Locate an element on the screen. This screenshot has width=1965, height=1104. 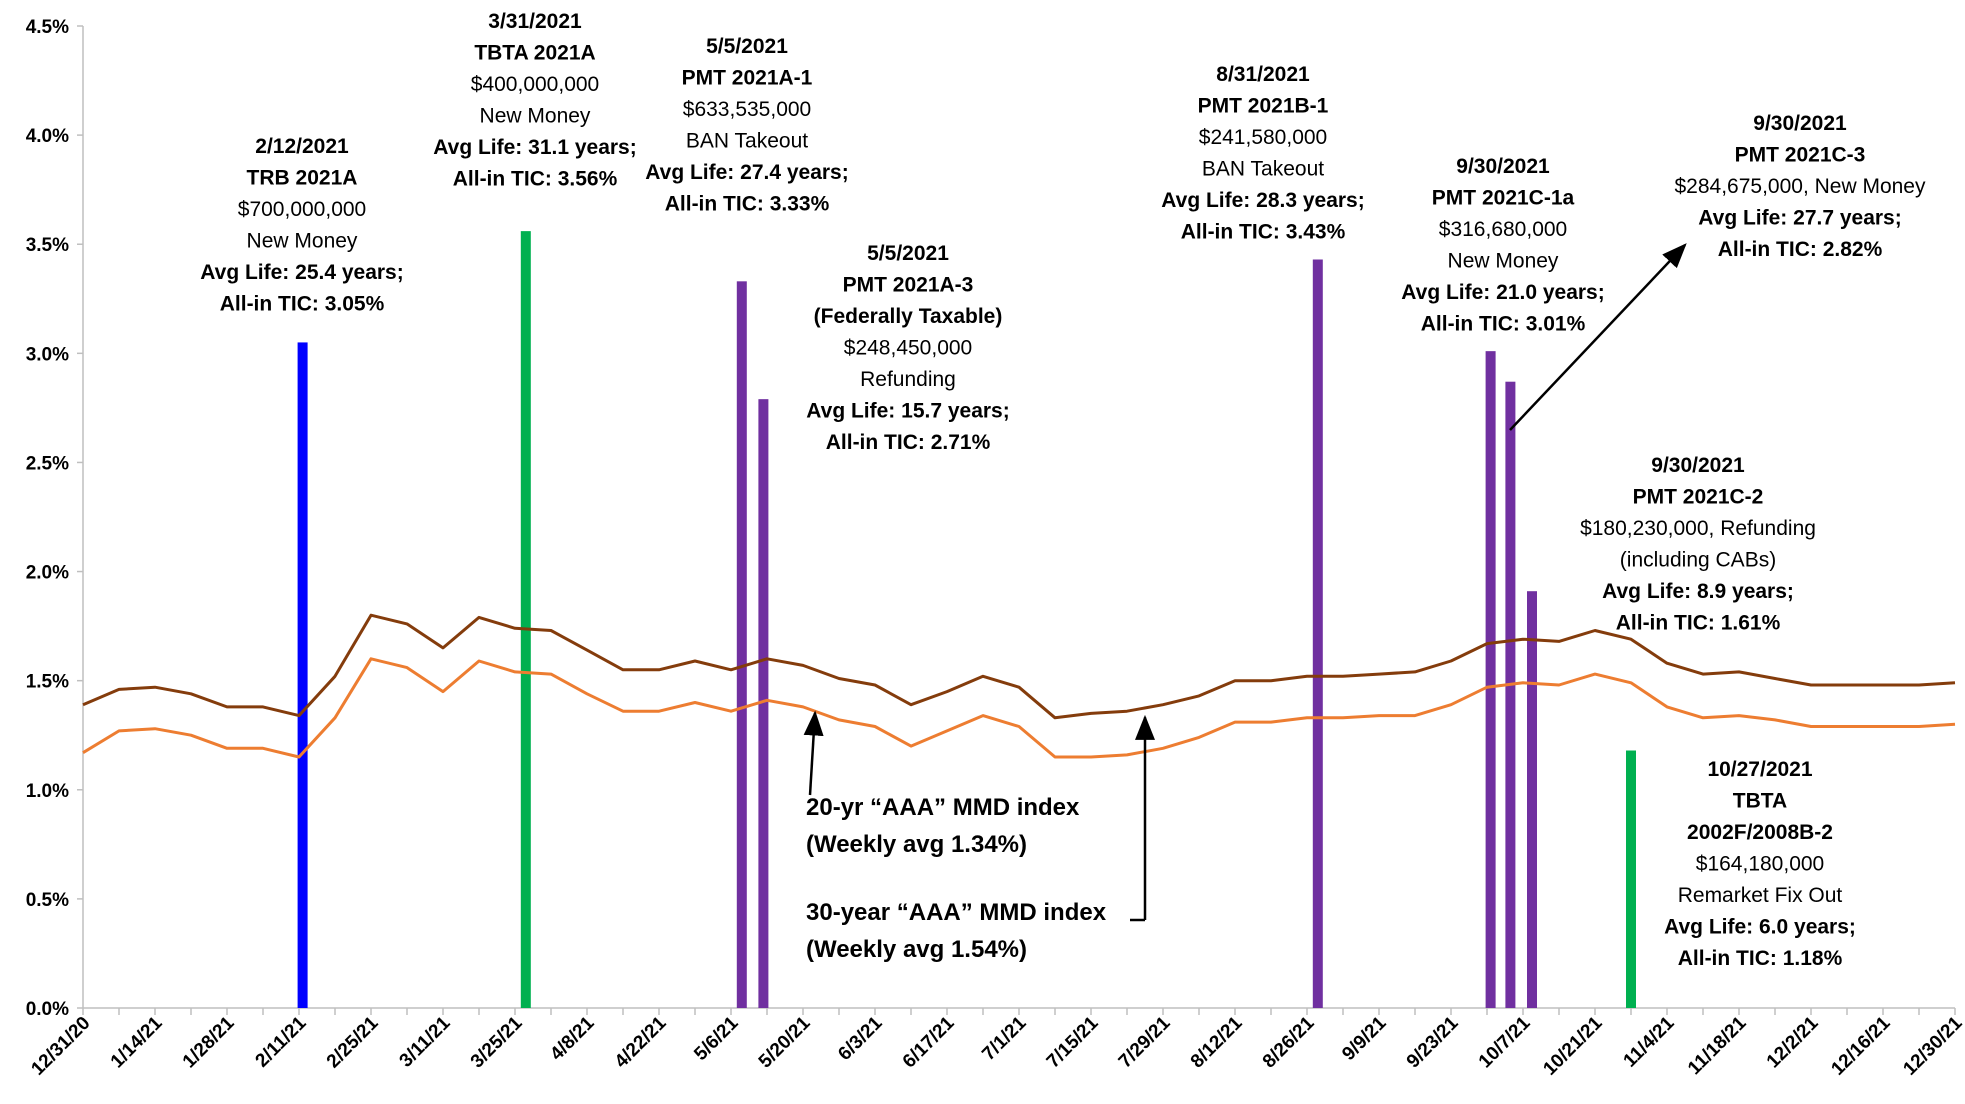
x-tick-label: 6/3/21 is located at coordinates (860, 1038).